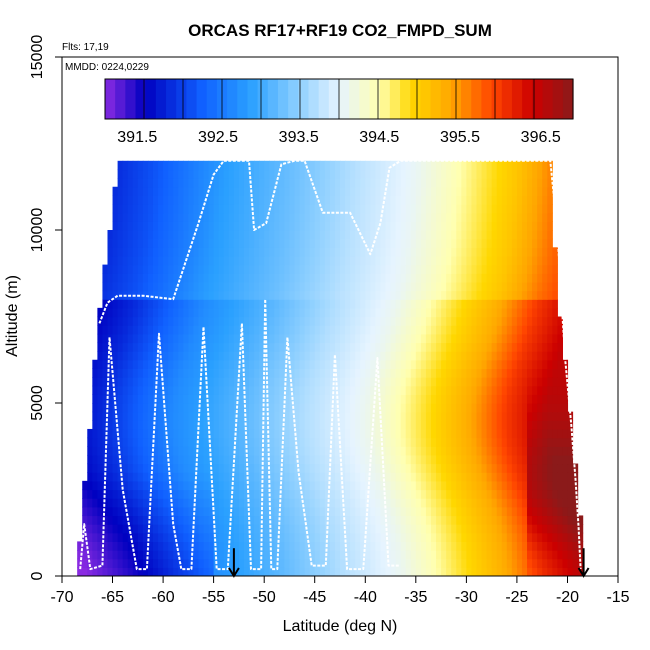 The width and height of the screenshot is (650, 650). What do you see at coordinates (558, 99) in the screenshot?
I see `colorbar-segment` at bounding box center [558, 99].